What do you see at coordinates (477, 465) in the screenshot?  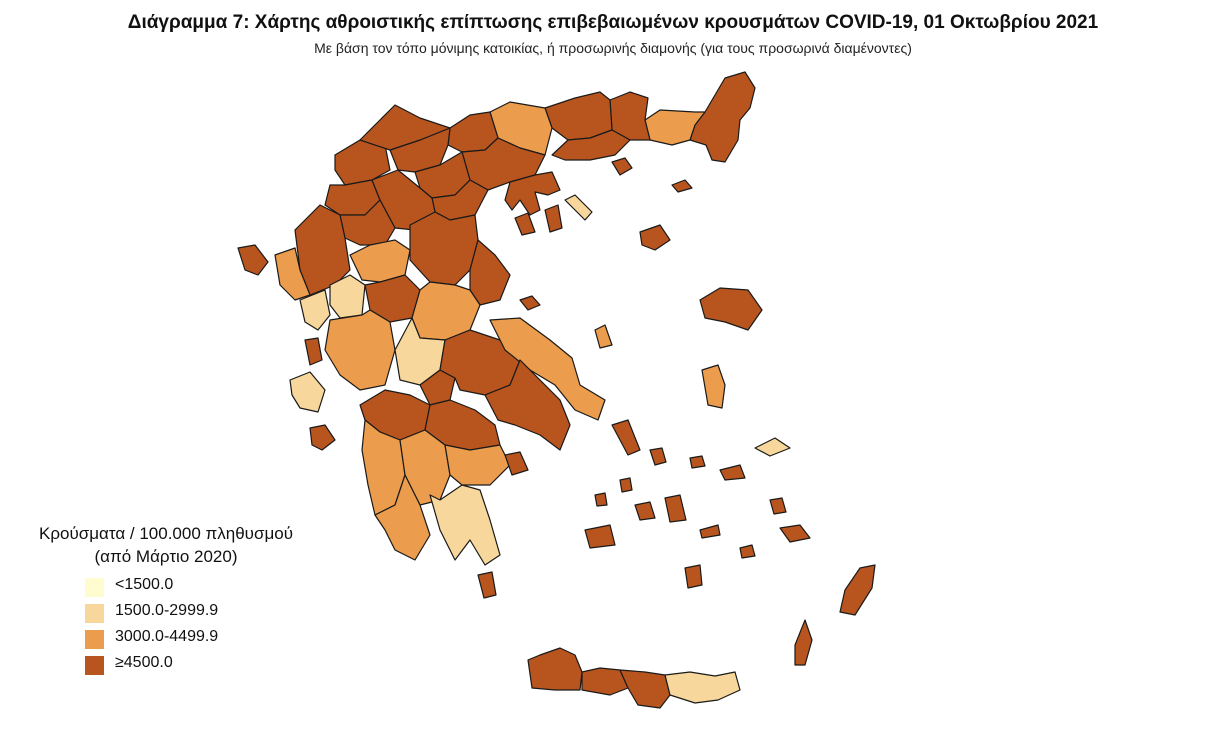 I see `region-argolida` at bounding box center [477, 465].